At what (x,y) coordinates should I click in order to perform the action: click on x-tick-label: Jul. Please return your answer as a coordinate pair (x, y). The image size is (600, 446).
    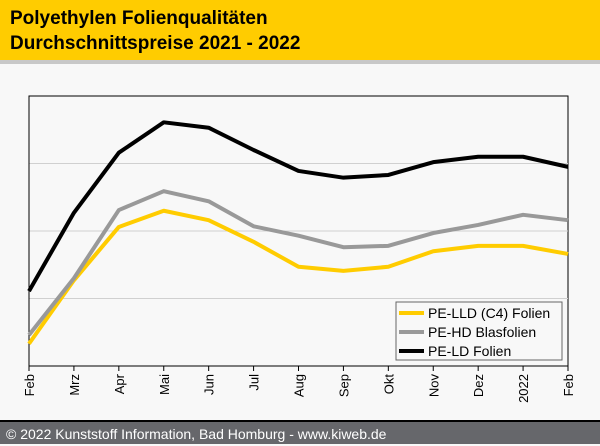
    Looking at the image, I should click on (254, 382).